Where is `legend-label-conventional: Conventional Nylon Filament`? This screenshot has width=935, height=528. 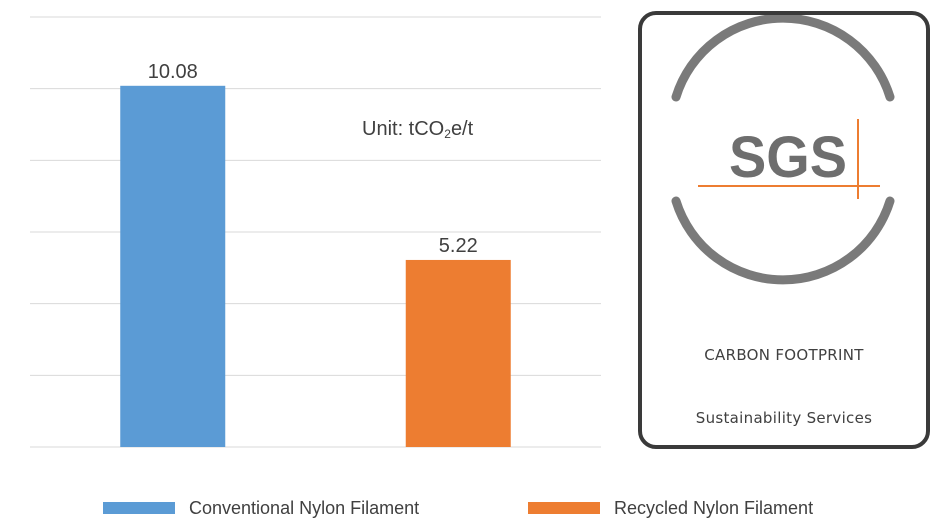
legend-label-conventional: Conventional Nylon Filament is located at coordinates (304, 507).